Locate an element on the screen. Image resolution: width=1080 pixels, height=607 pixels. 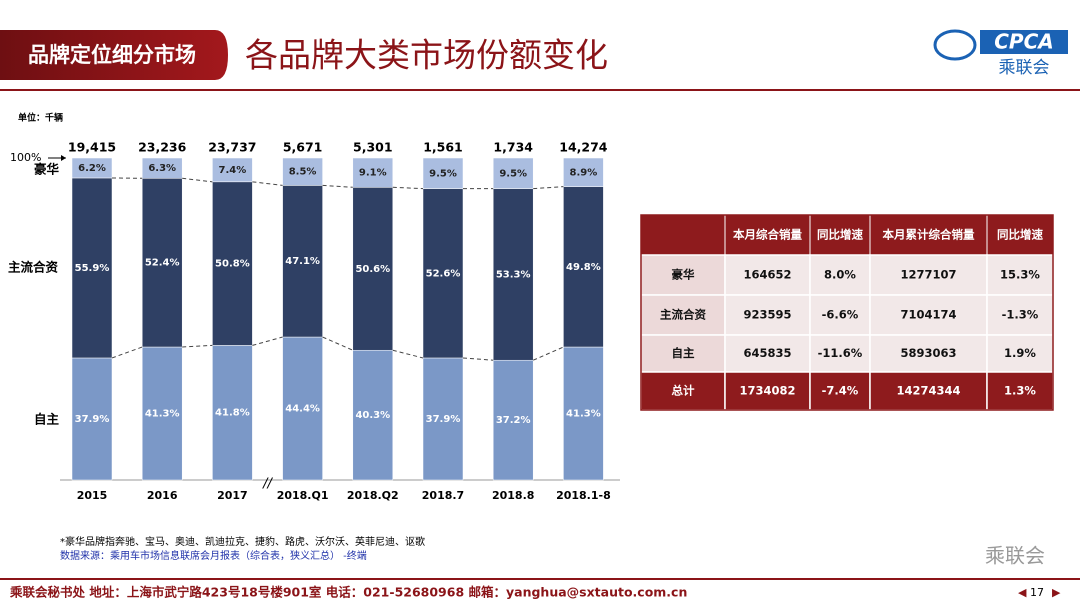
total-label: 14,274 is located at coordinates (583, 147).